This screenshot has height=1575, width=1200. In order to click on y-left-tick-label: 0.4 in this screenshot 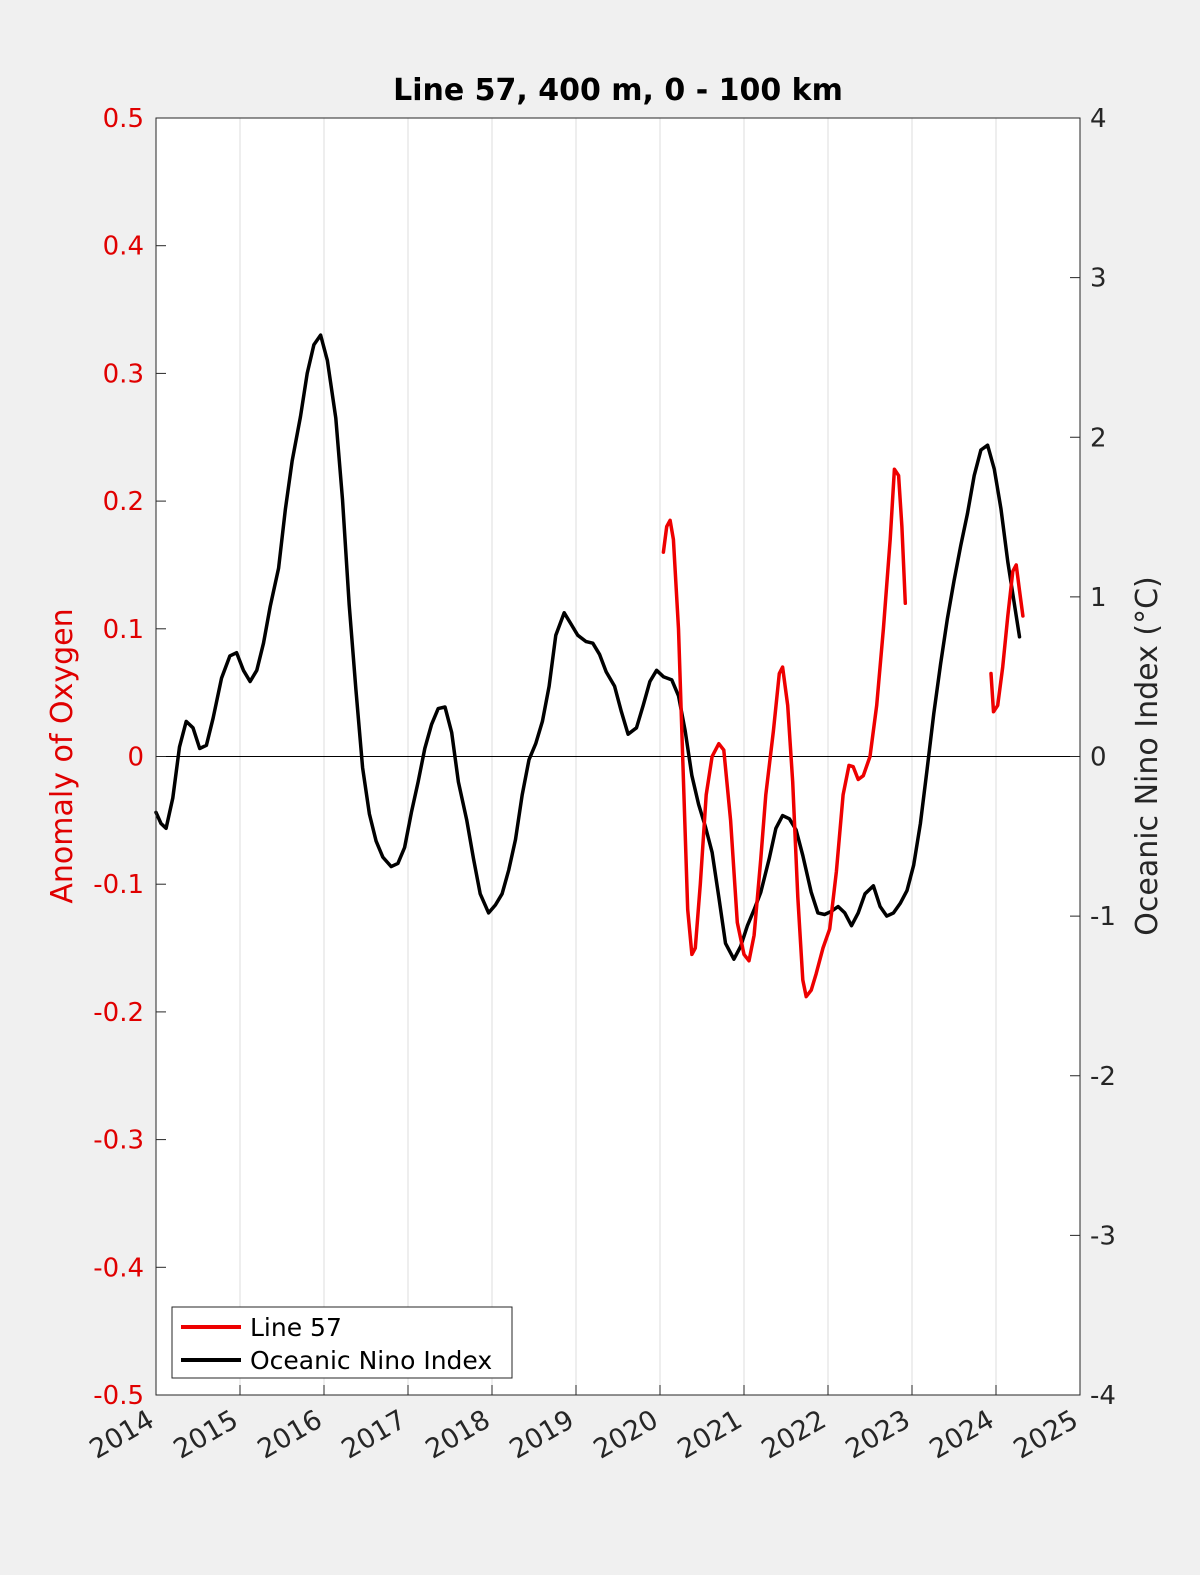, I will do `click(123, 247)`.